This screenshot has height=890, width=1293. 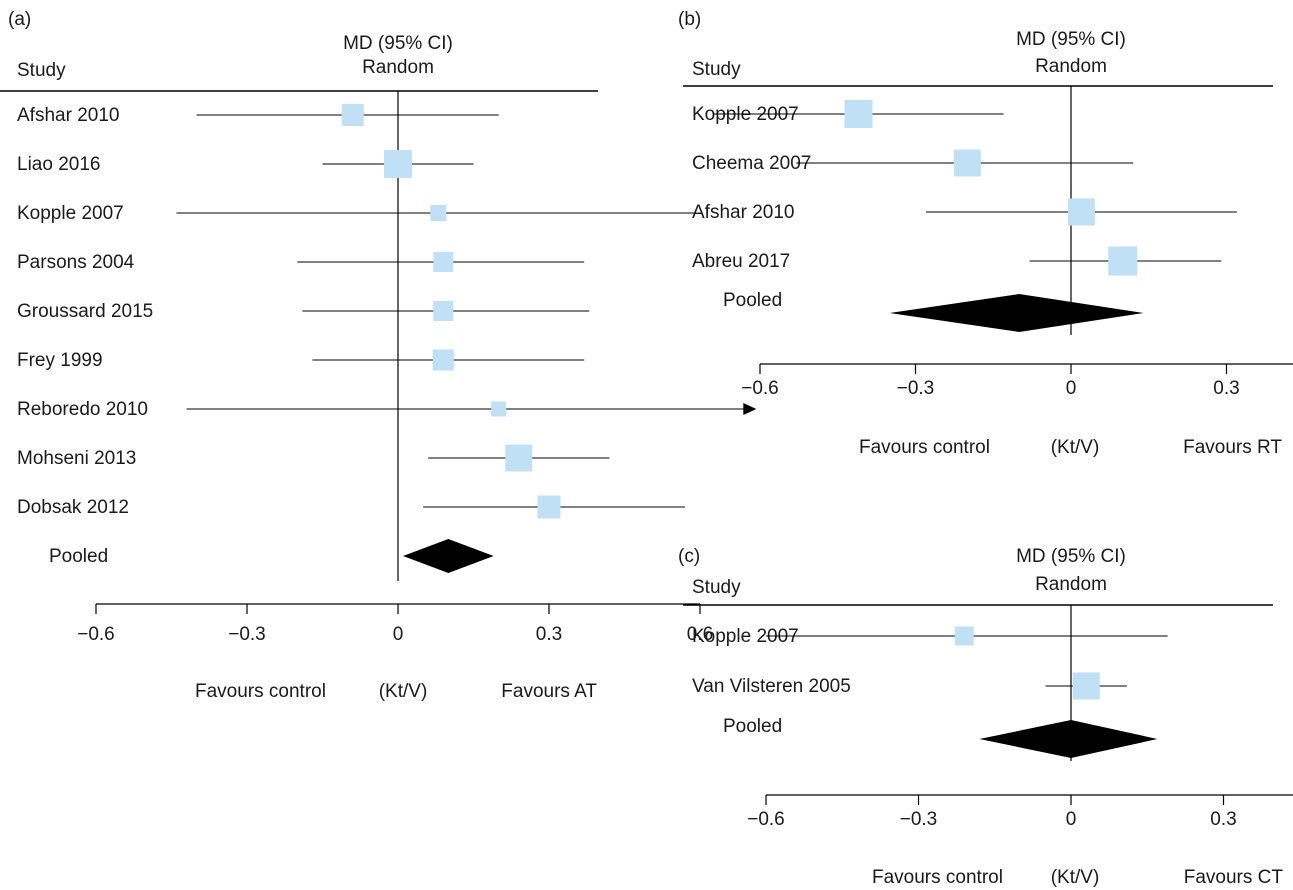 I want to click on favours-right-label: Favours RT, so click(x=1232, y=447).